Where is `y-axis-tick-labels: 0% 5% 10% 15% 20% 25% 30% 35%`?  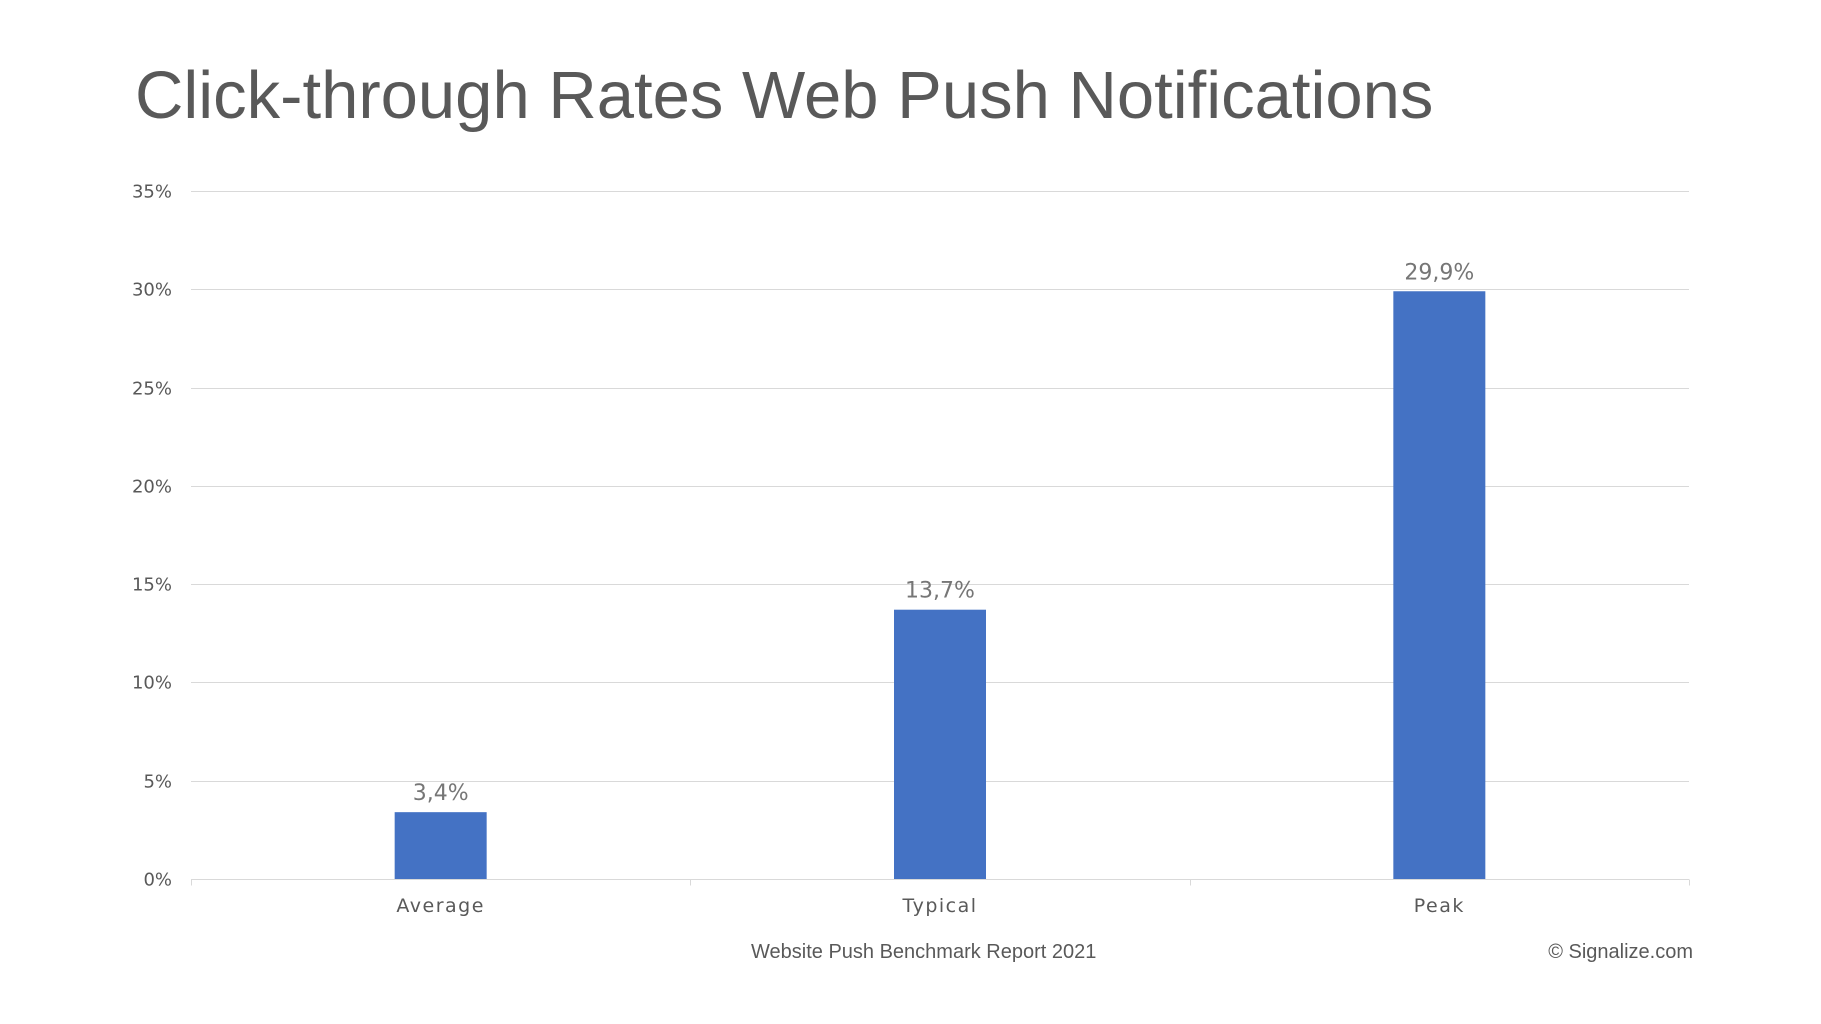
y-axis-tick-labels: 0% 5% 10% 15% 20% 25% 30% 35% is located at coordinates (152, 536).